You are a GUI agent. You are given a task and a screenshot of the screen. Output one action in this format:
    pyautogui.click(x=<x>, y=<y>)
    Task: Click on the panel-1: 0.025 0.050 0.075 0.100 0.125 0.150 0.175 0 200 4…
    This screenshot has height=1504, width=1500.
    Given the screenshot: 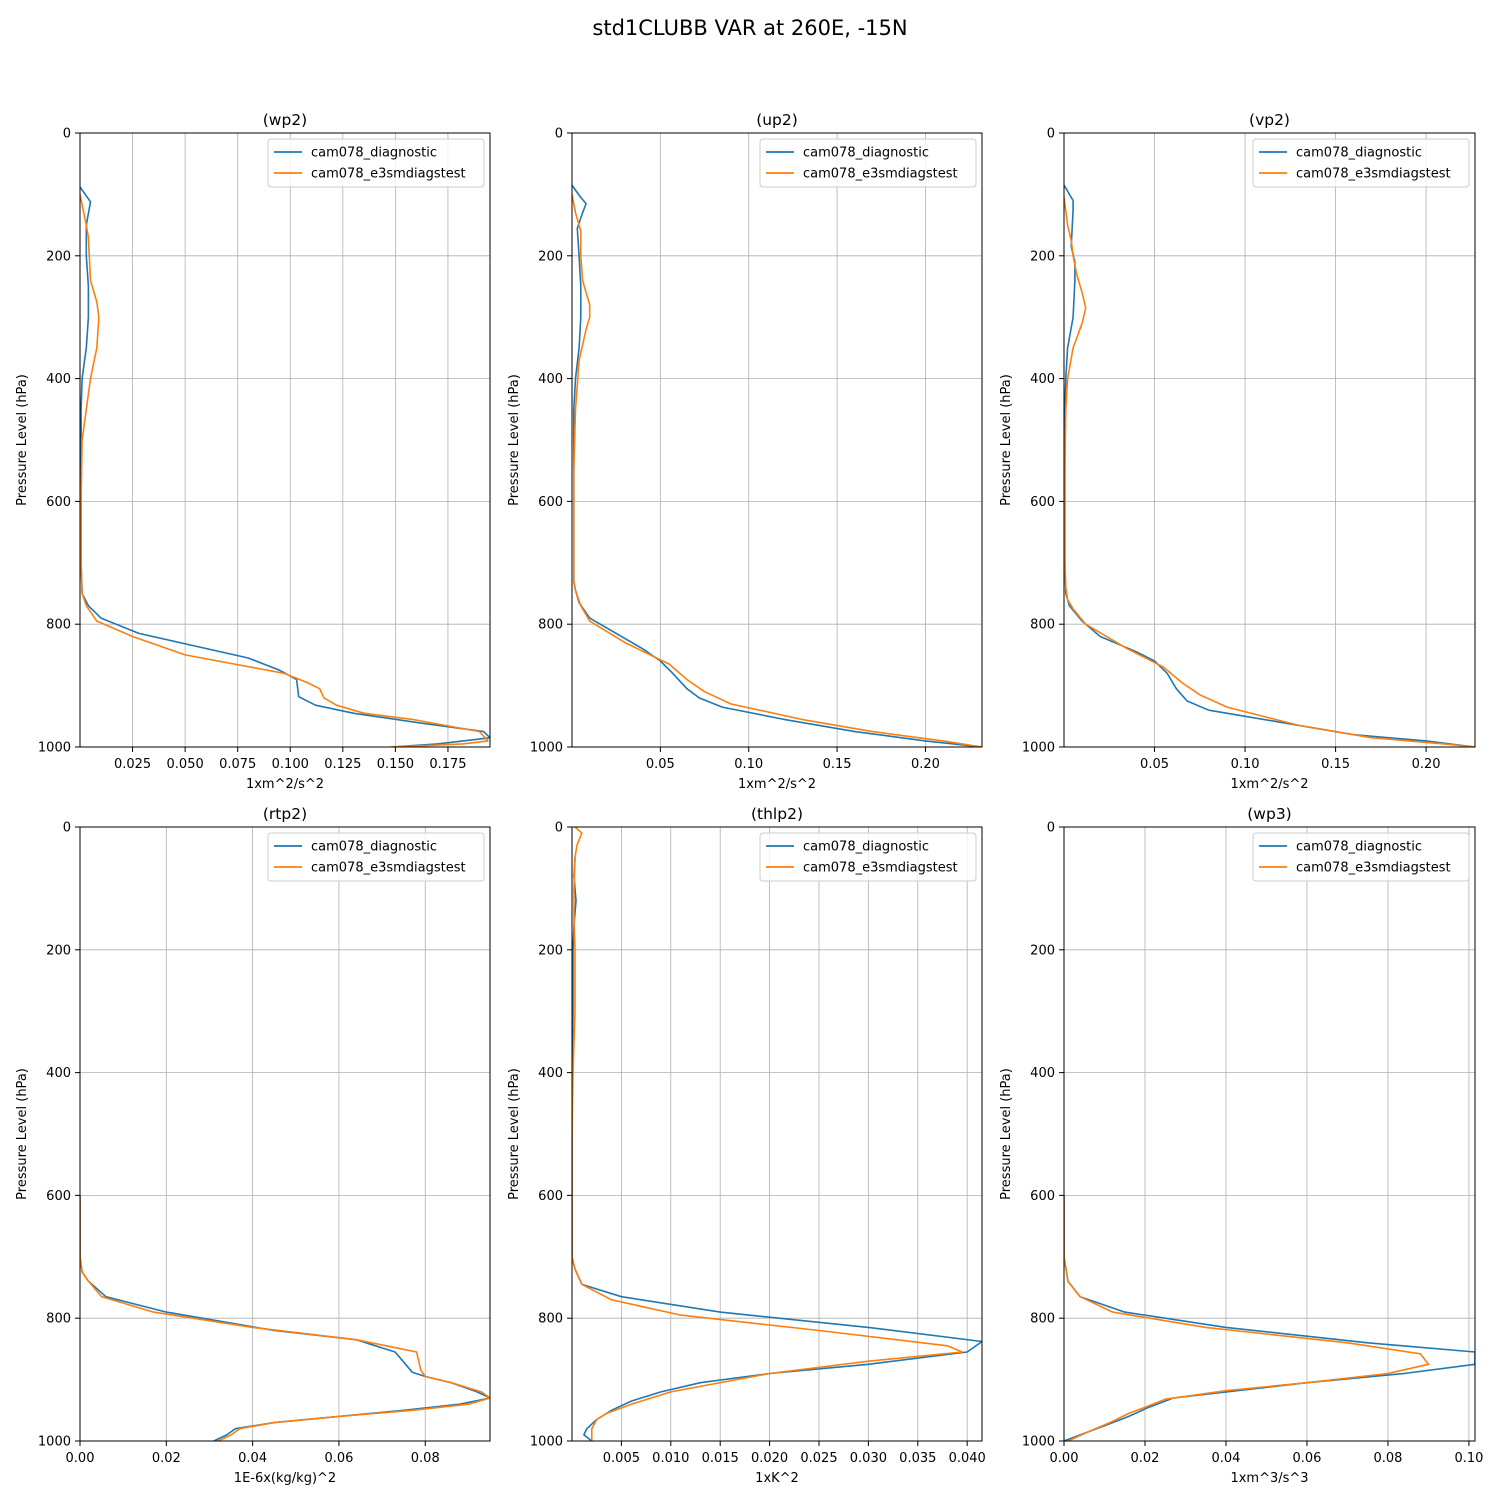 What is the action you would take?
    pyautogui.click(x=253, y=451)
    